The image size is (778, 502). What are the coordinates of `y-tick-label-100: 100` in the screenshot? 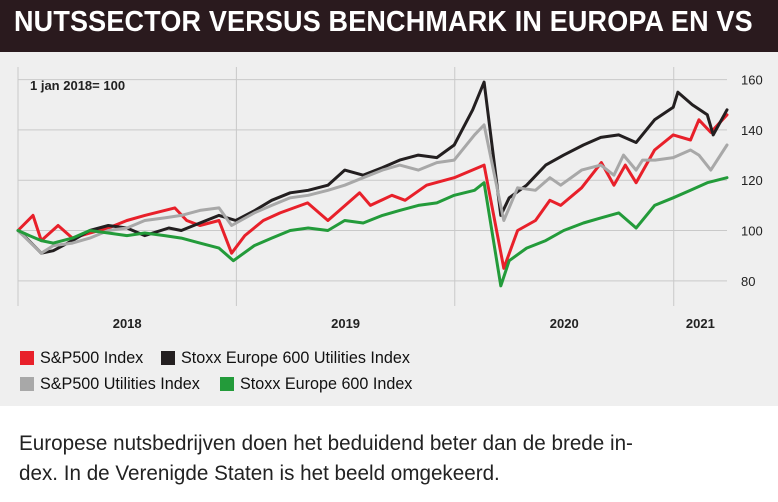 It's located at (752, 231).